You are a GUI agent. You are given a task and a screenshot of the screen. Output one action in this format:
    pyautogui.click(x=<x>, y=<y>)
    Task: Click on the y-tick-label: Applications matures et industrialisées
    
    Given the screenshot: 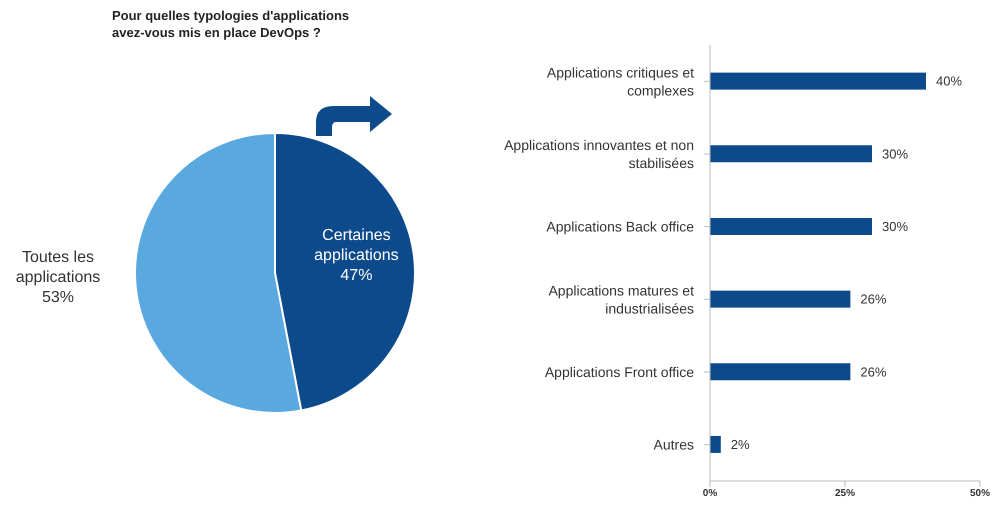 What is the action you would take?
    pyautogui.click(x=621, y=299)
    